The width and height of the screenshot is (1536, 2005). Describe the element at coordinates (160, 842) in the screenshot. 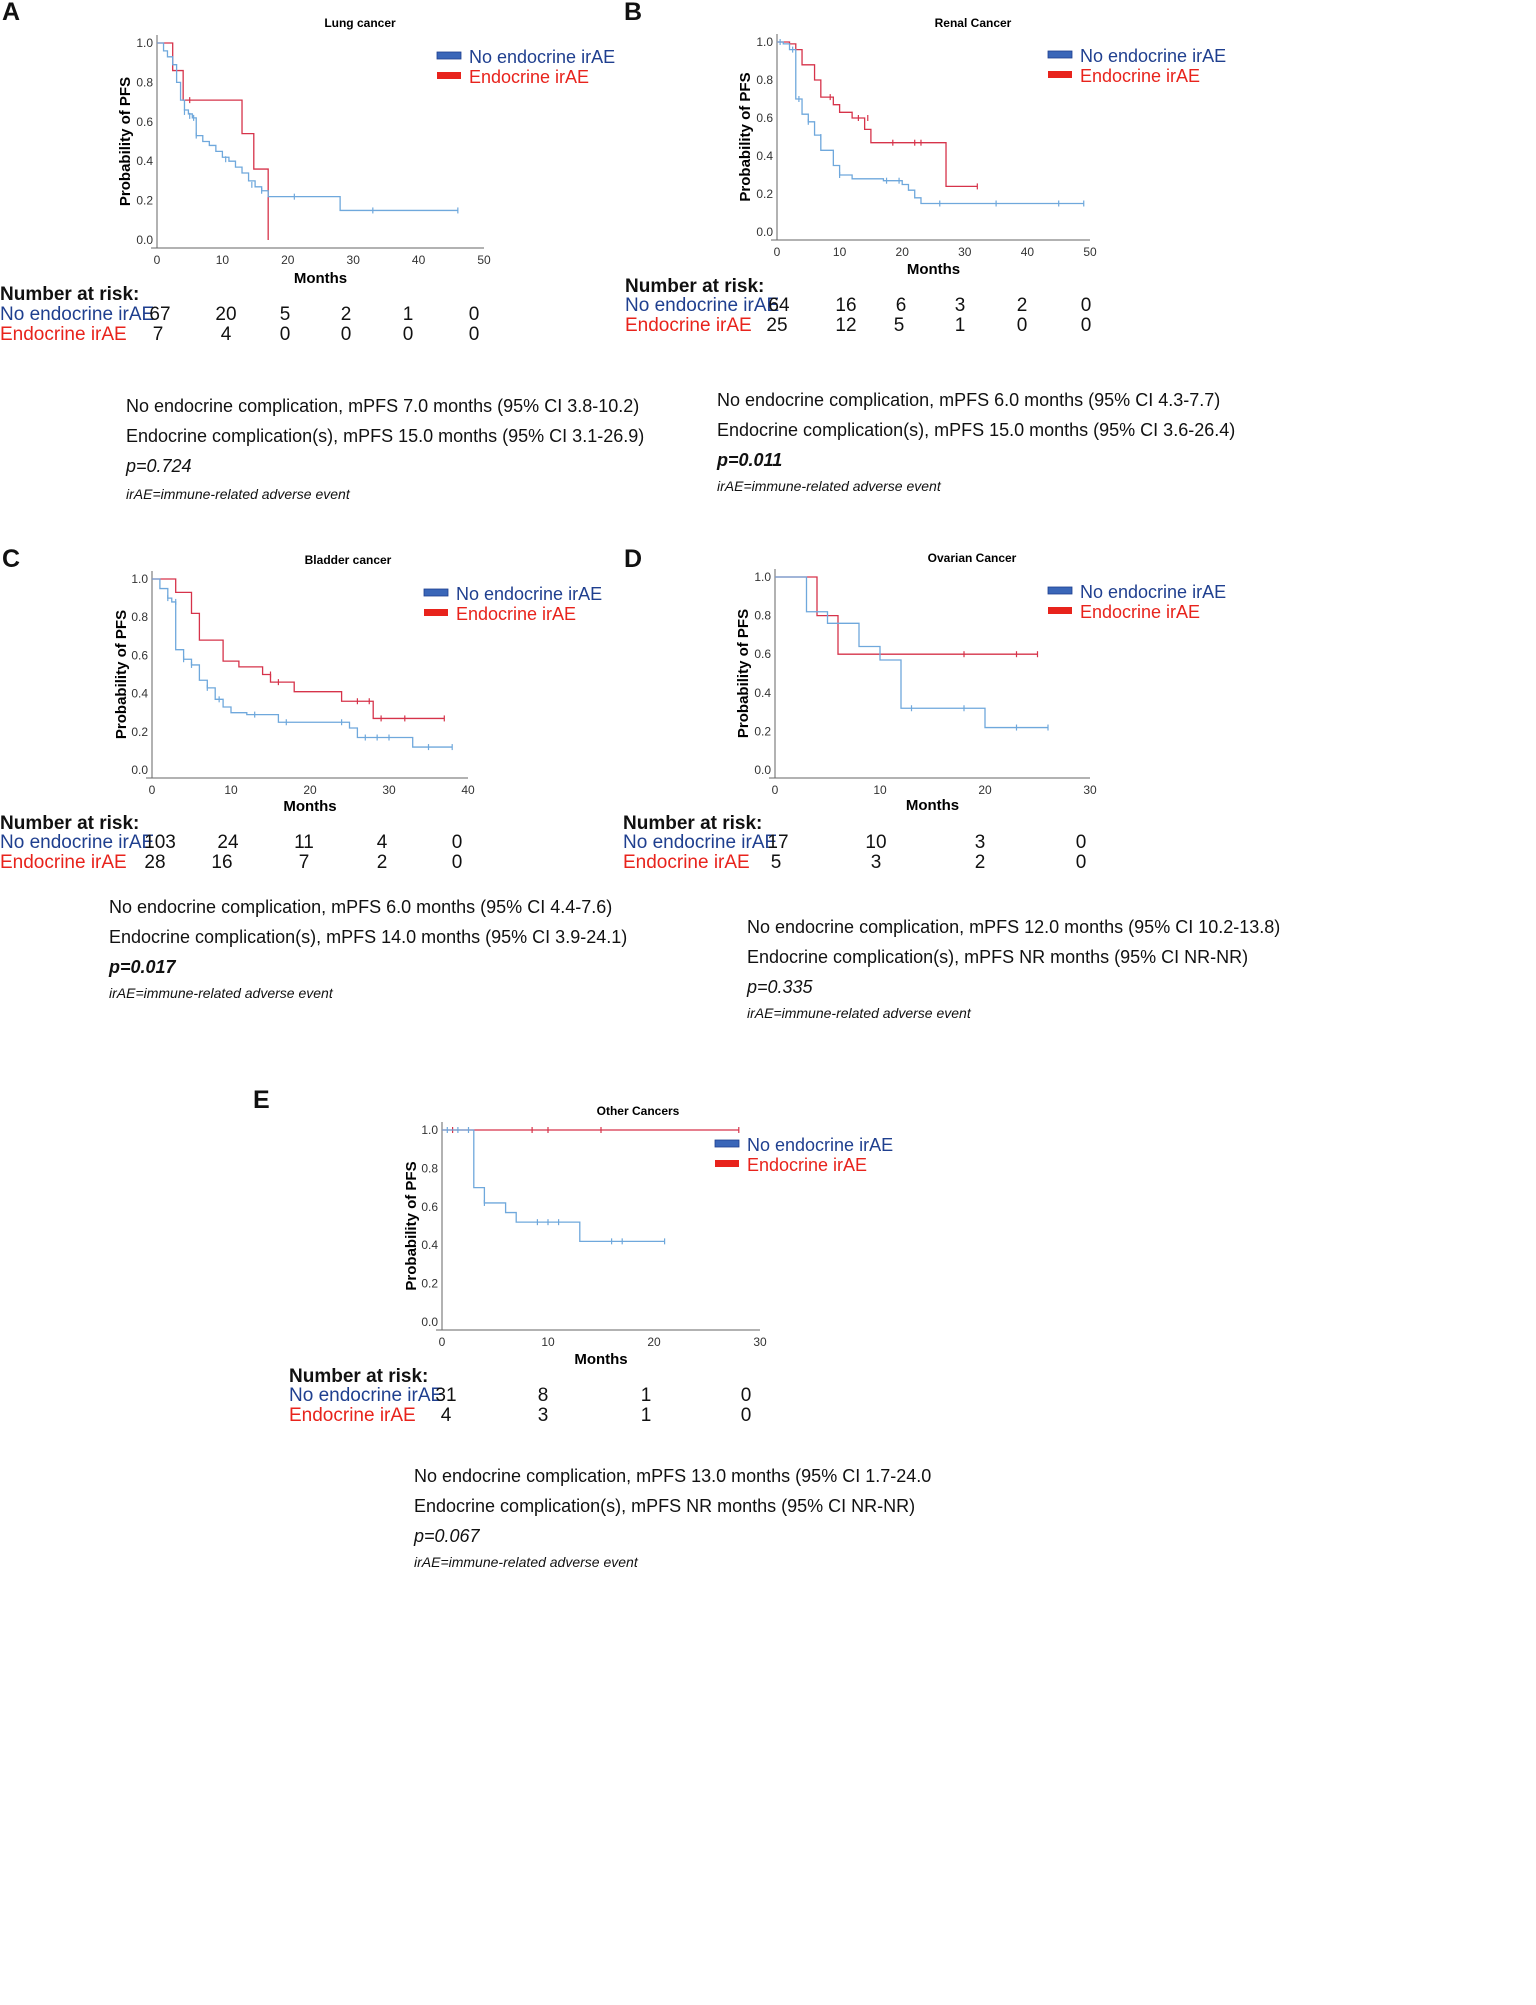

I see `risk-count: 103` at that location.